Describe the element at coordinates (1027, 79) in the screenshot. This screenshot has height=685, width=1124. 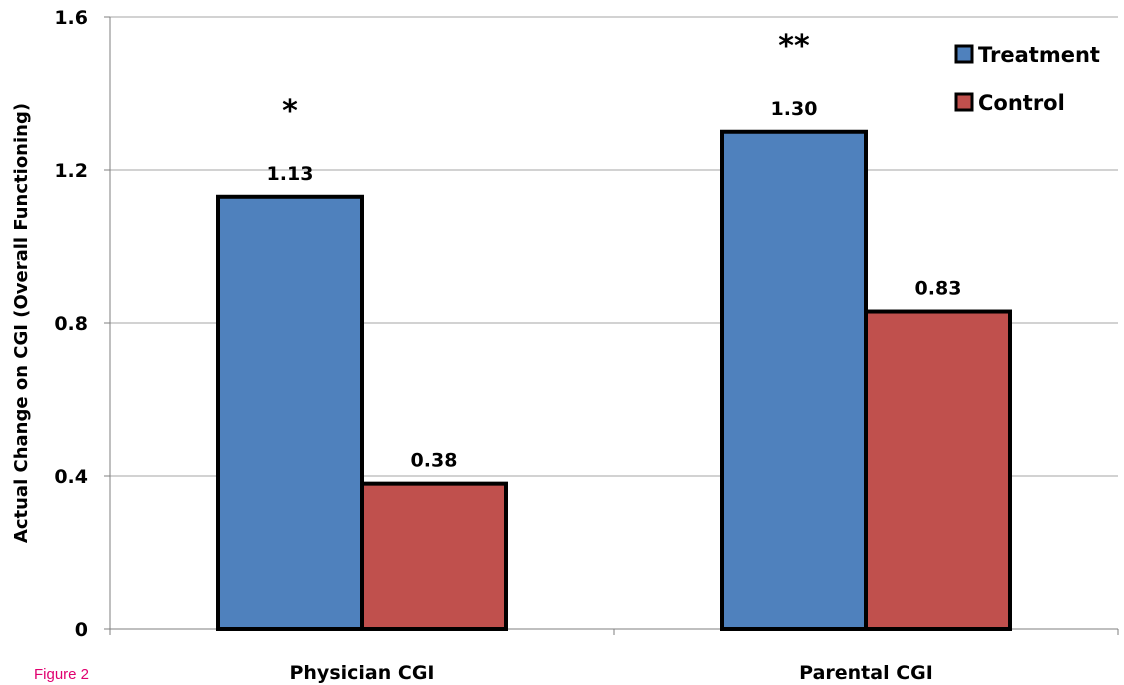
I see `legend: Treatment Control` at that location.